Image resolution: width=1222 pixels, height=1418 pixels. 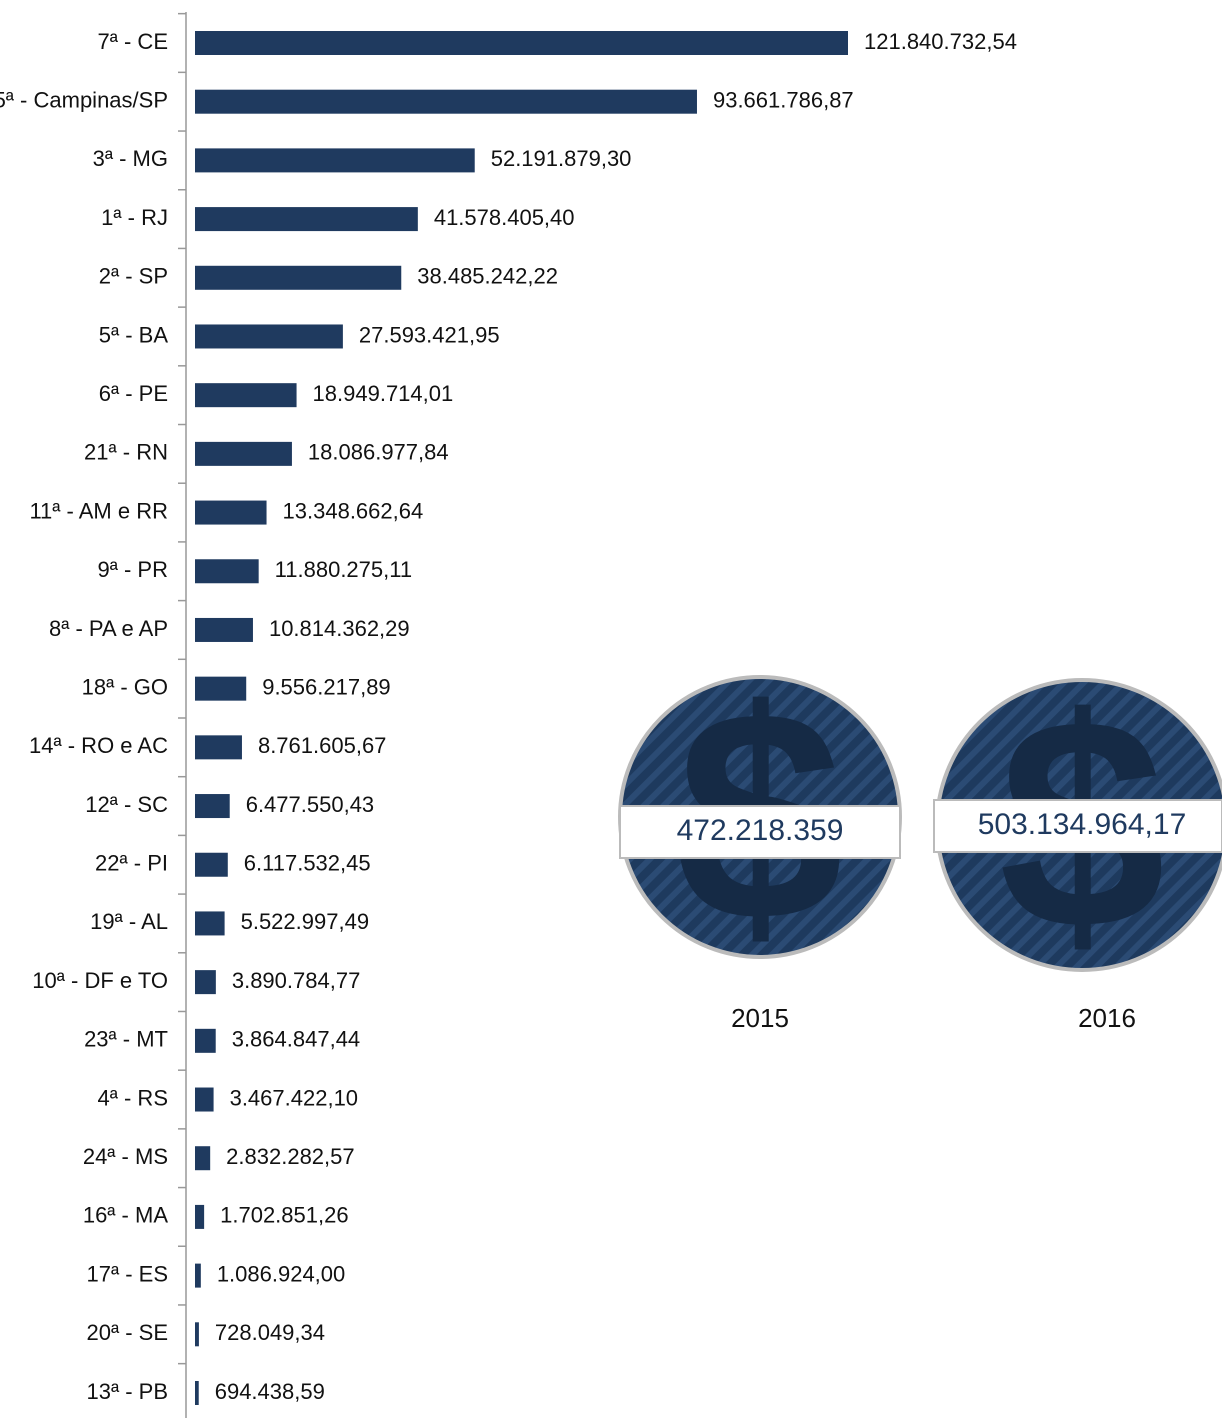 I want to click on value-label: 121.840.732,54, so click(x=940, y=41).